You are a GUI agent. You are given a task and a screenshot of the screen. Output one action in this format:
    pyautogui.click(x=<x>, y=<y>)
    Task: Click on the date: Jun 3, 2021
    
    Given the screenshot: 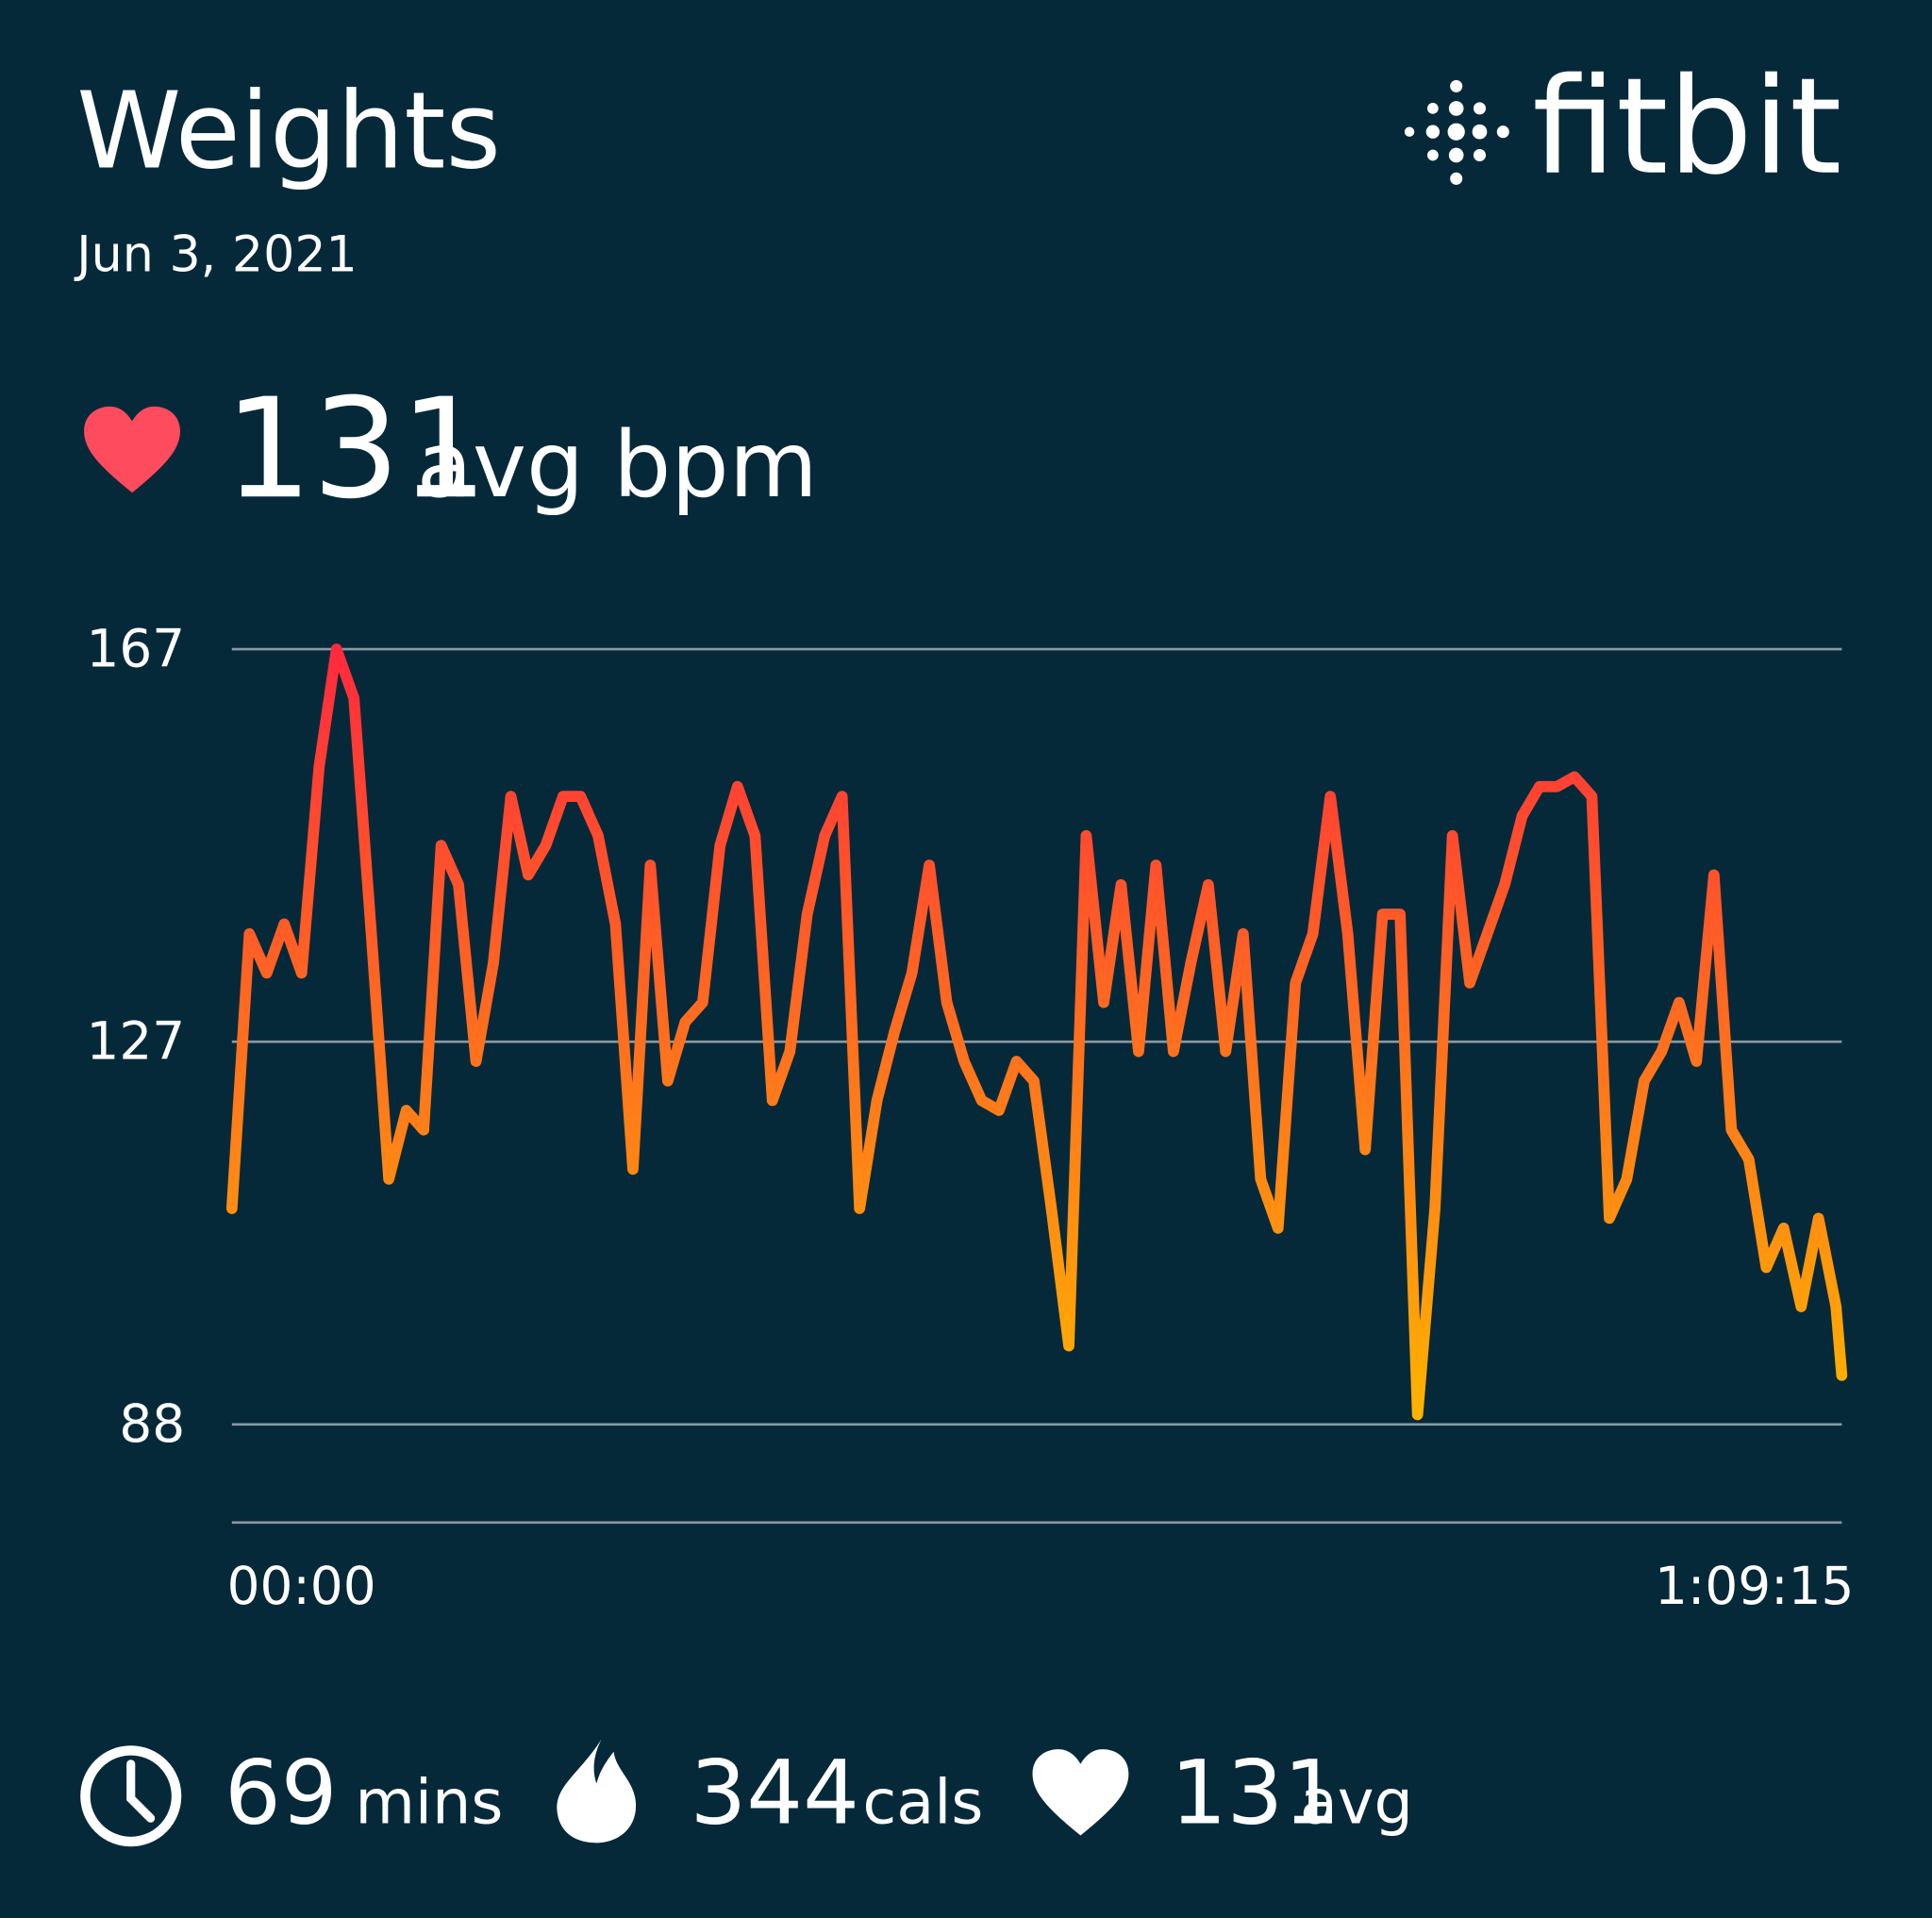 What is the action you would take?
    pyautogui.click(x=216, y=254)
    